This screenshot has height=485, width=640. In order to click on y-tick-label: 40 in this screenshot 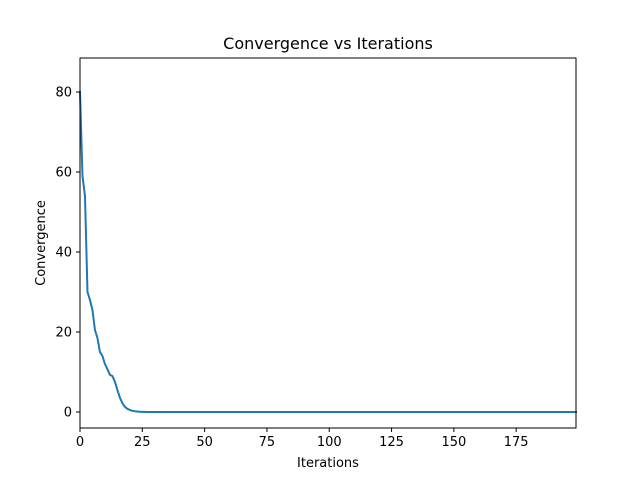, I will do `click(63, 253)`.